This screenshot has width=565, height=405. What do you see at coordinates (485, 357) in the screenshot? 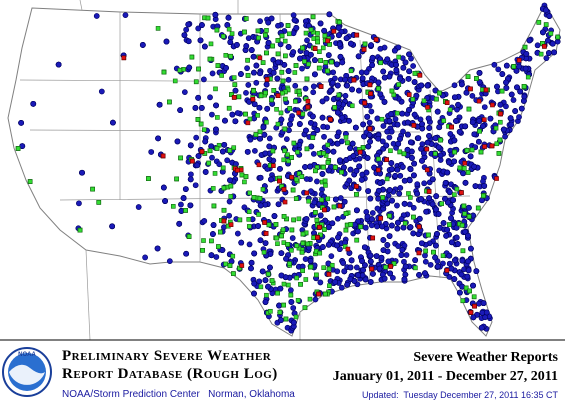
I see `heading: Severe Weather Reports` at bounding box center [485, 357].